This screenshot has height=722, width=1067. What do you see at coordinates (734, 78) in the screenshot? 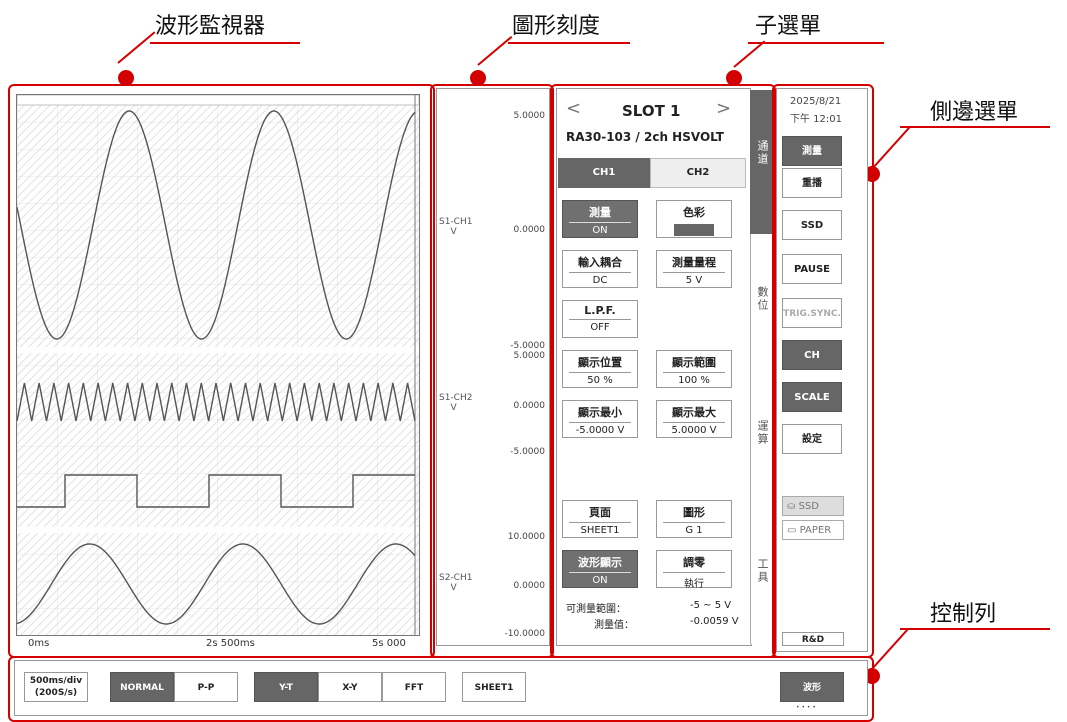
I see `callout-dot-submenu` at bounding box center [734, 78].